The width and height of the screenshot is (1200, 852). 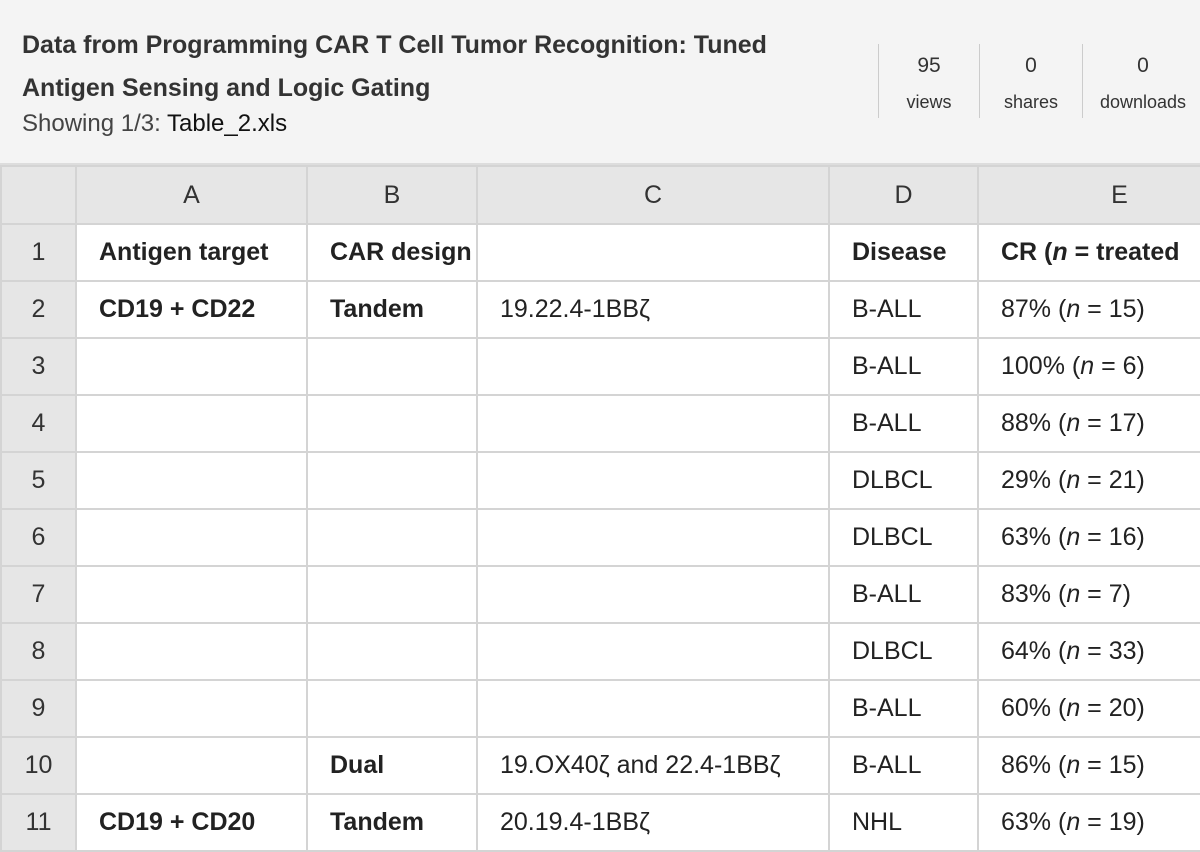 What do you see at coordinates (1088, 195) in the screenshot?
I see `column-header: E` at bounding box center [1088, 195].